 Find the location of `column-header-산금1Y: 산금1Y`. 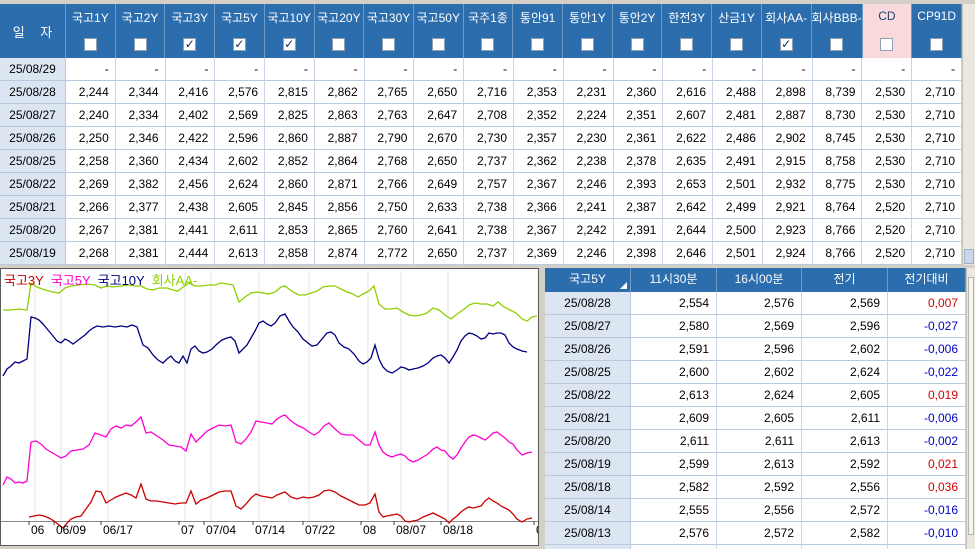

column-header-산금1Y: 산금1Y is located at coordinates (737, 31).